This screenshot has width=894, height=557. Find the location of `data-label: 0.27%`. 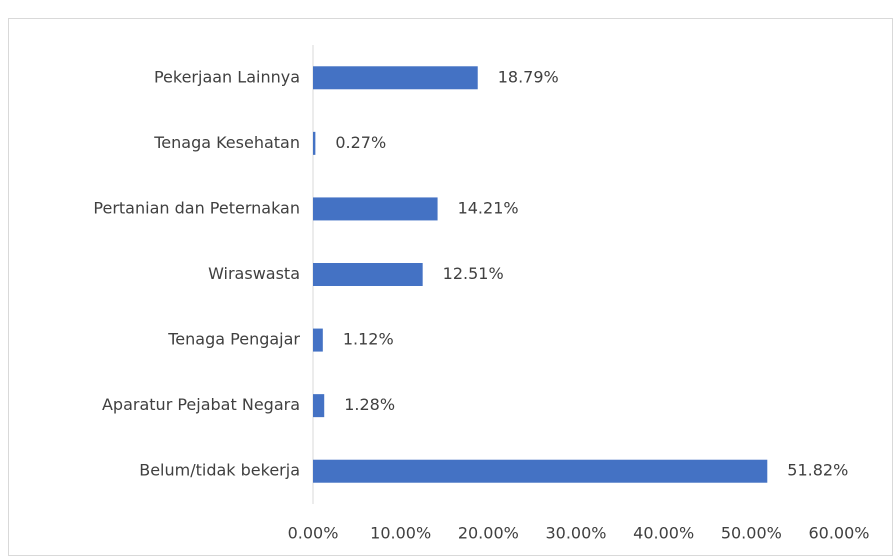

data-label: 0.27% is located at coordinates (360, 142).